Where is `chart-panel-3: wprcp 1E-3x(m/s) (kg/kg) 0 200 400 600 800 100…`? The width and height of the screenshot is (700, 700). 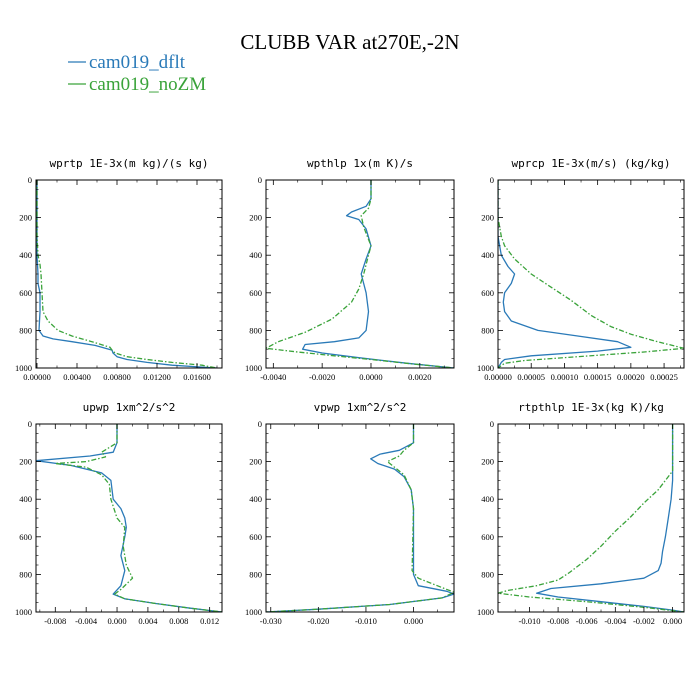
chart-panel-3: wprcp 1E-3x(m/s) (kg/kg) 0 200 400 600 800 100… is located at coordinates (581, 269).